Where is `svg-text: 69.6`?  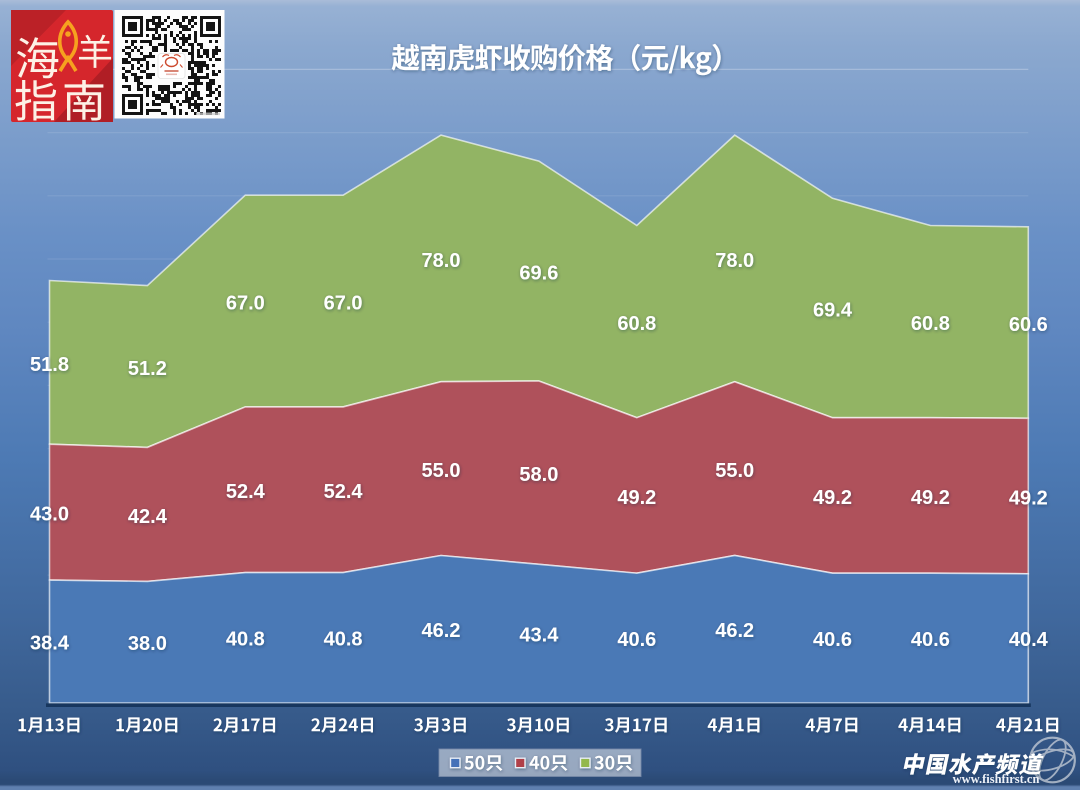 svg-text: 69.6 is located at coordinates (538, 274).